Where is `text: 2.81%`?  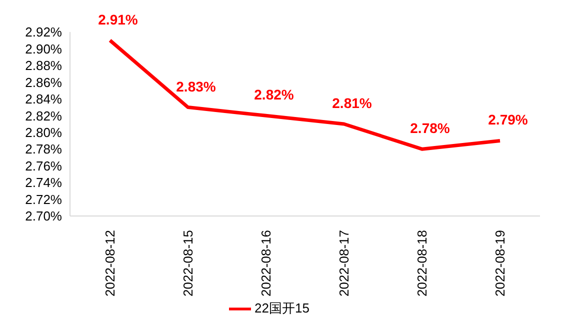
text: 2.81% is located at coordinates (352, 103).